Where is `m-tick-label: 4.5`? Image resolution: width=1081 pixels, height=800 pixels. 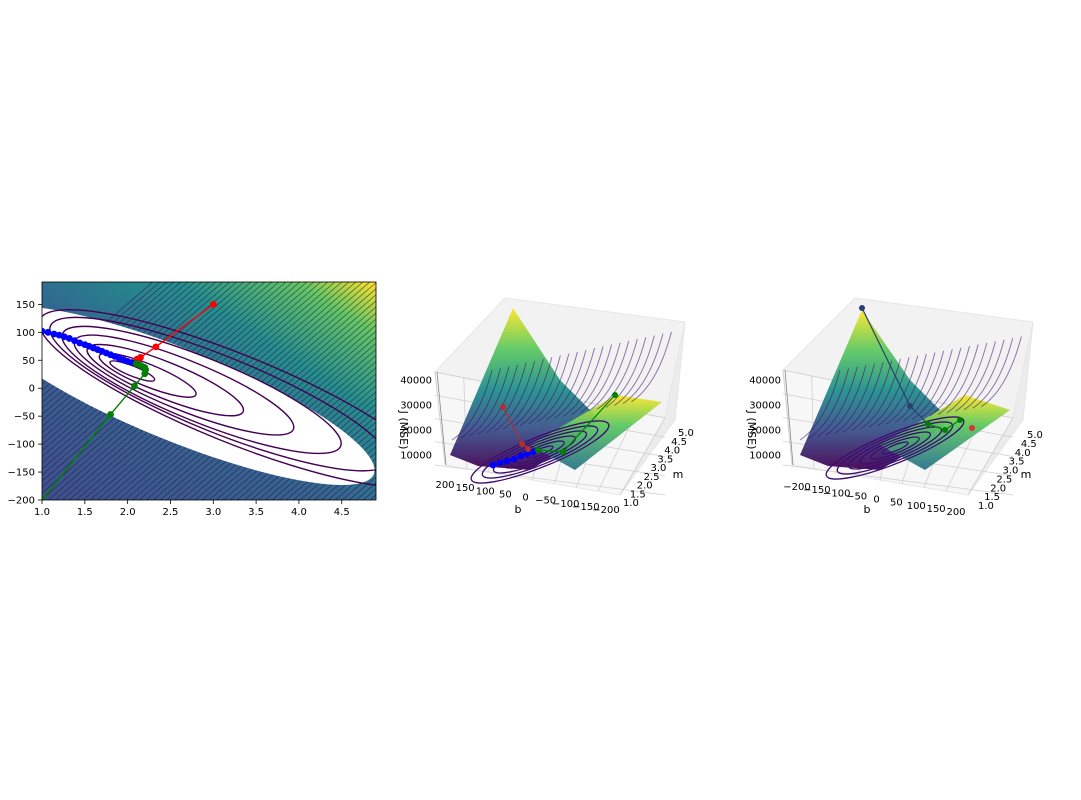
m-tick-label: 4.5 is located at coordinates (1029, 444).